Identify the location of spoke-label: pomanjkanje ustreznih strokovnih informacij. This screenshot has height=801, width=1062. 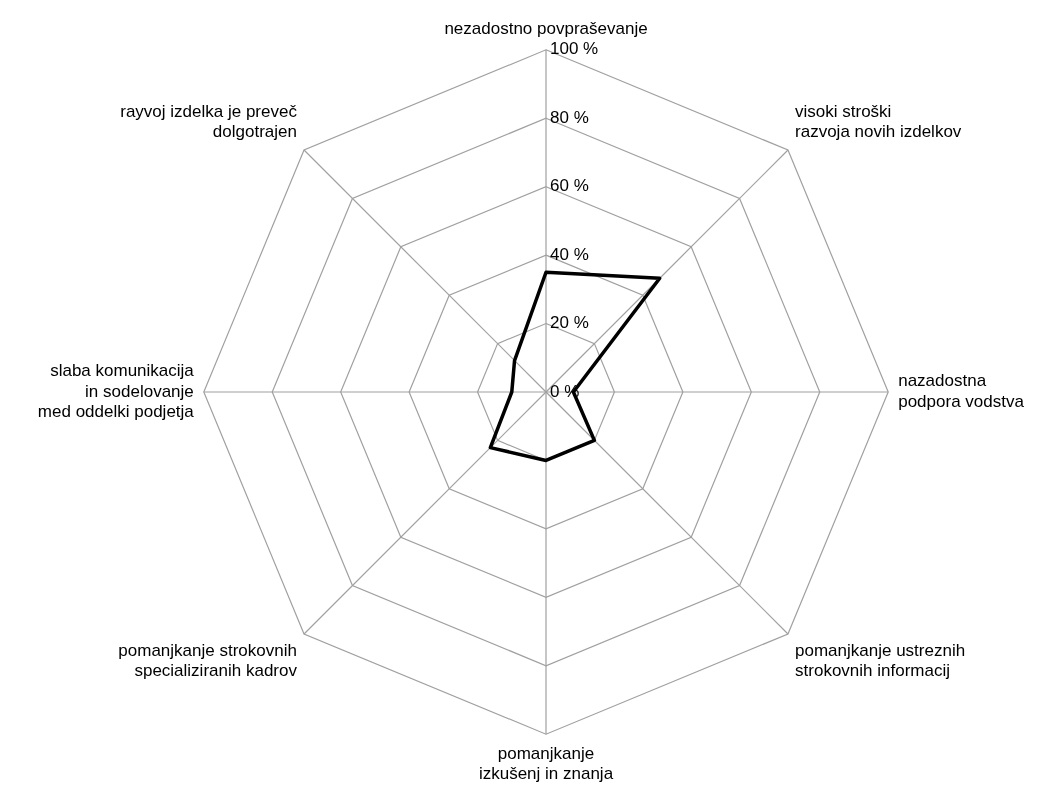
(880, 660).